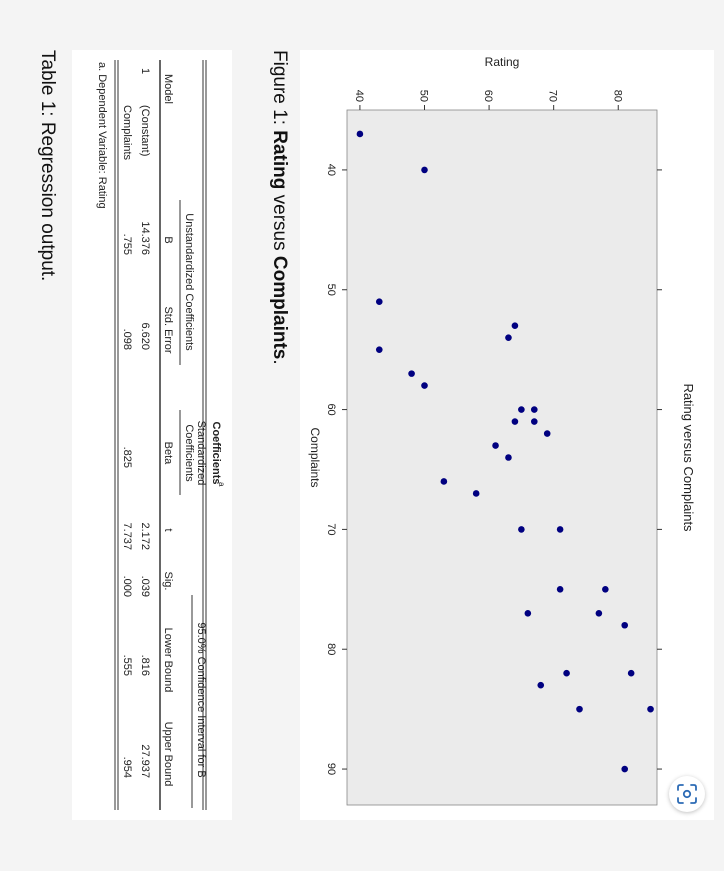 The image size is (724, 871). What do you see at coordinates (127, 244) in the screenshot?
I see `row-complaints-b: .755` at bounding box center [127, 244].